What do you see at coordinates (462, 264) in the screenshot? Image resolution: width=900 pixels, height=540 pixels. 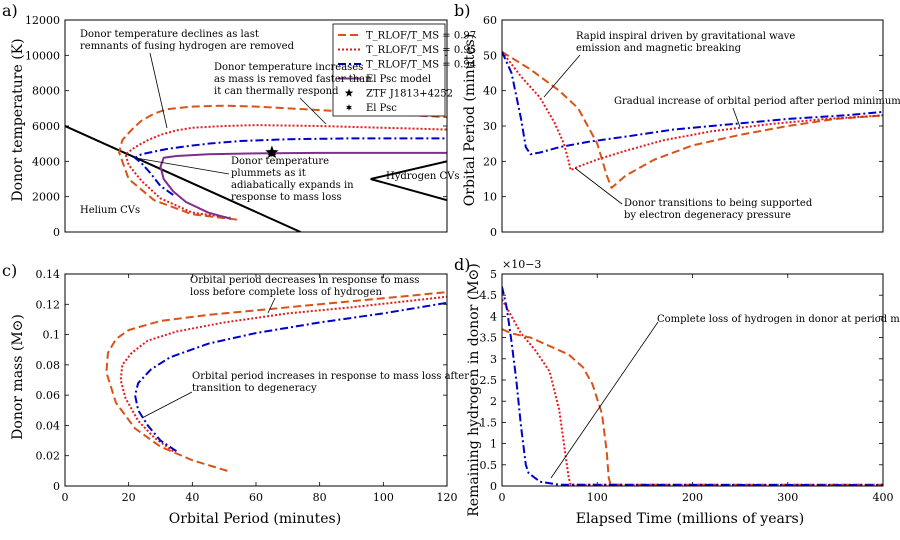 I see `panel-label-d: d)` at bounding box center [462, 264].